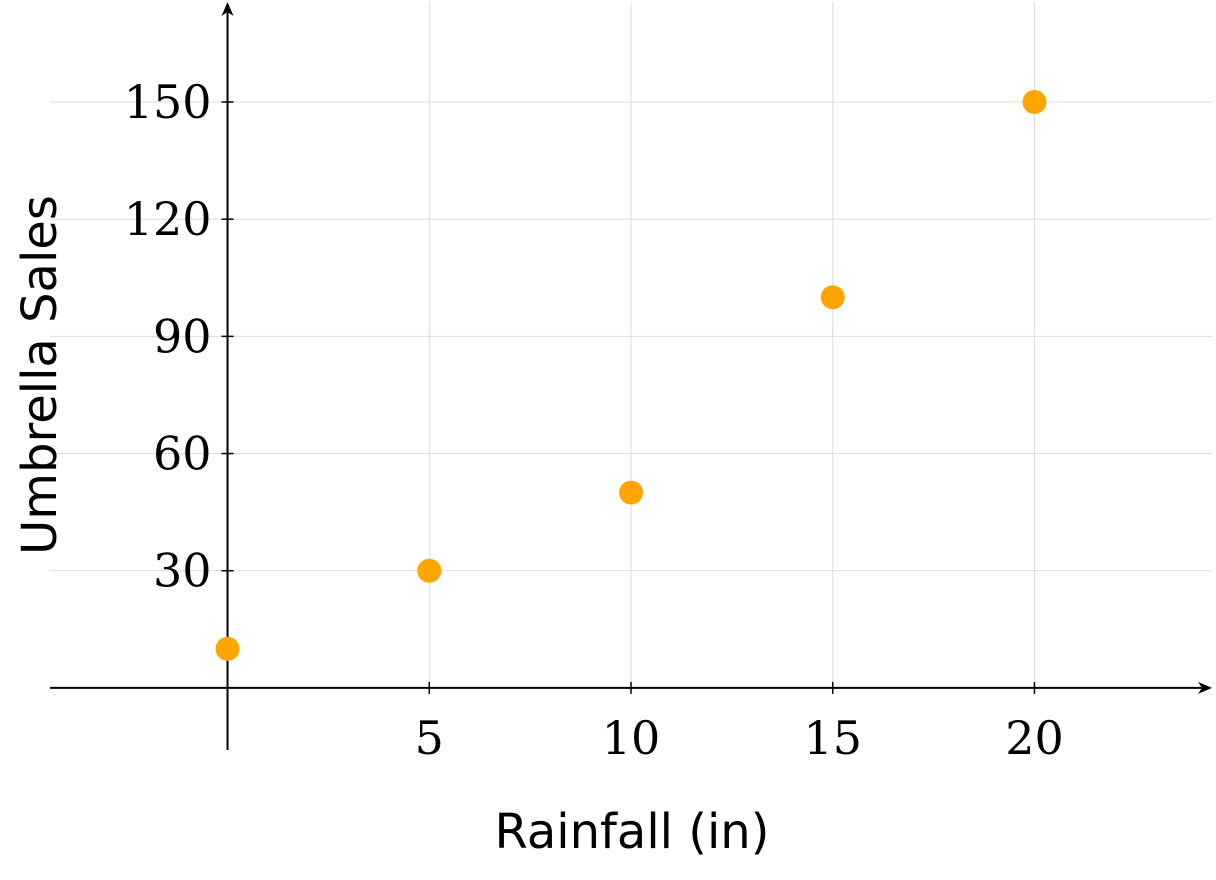 This screenshot has height=880, width=1216. Describe the element at coordinates (632, 832) in the screenshot. I see `x-axis-label: Rainfall (in)` at that location.